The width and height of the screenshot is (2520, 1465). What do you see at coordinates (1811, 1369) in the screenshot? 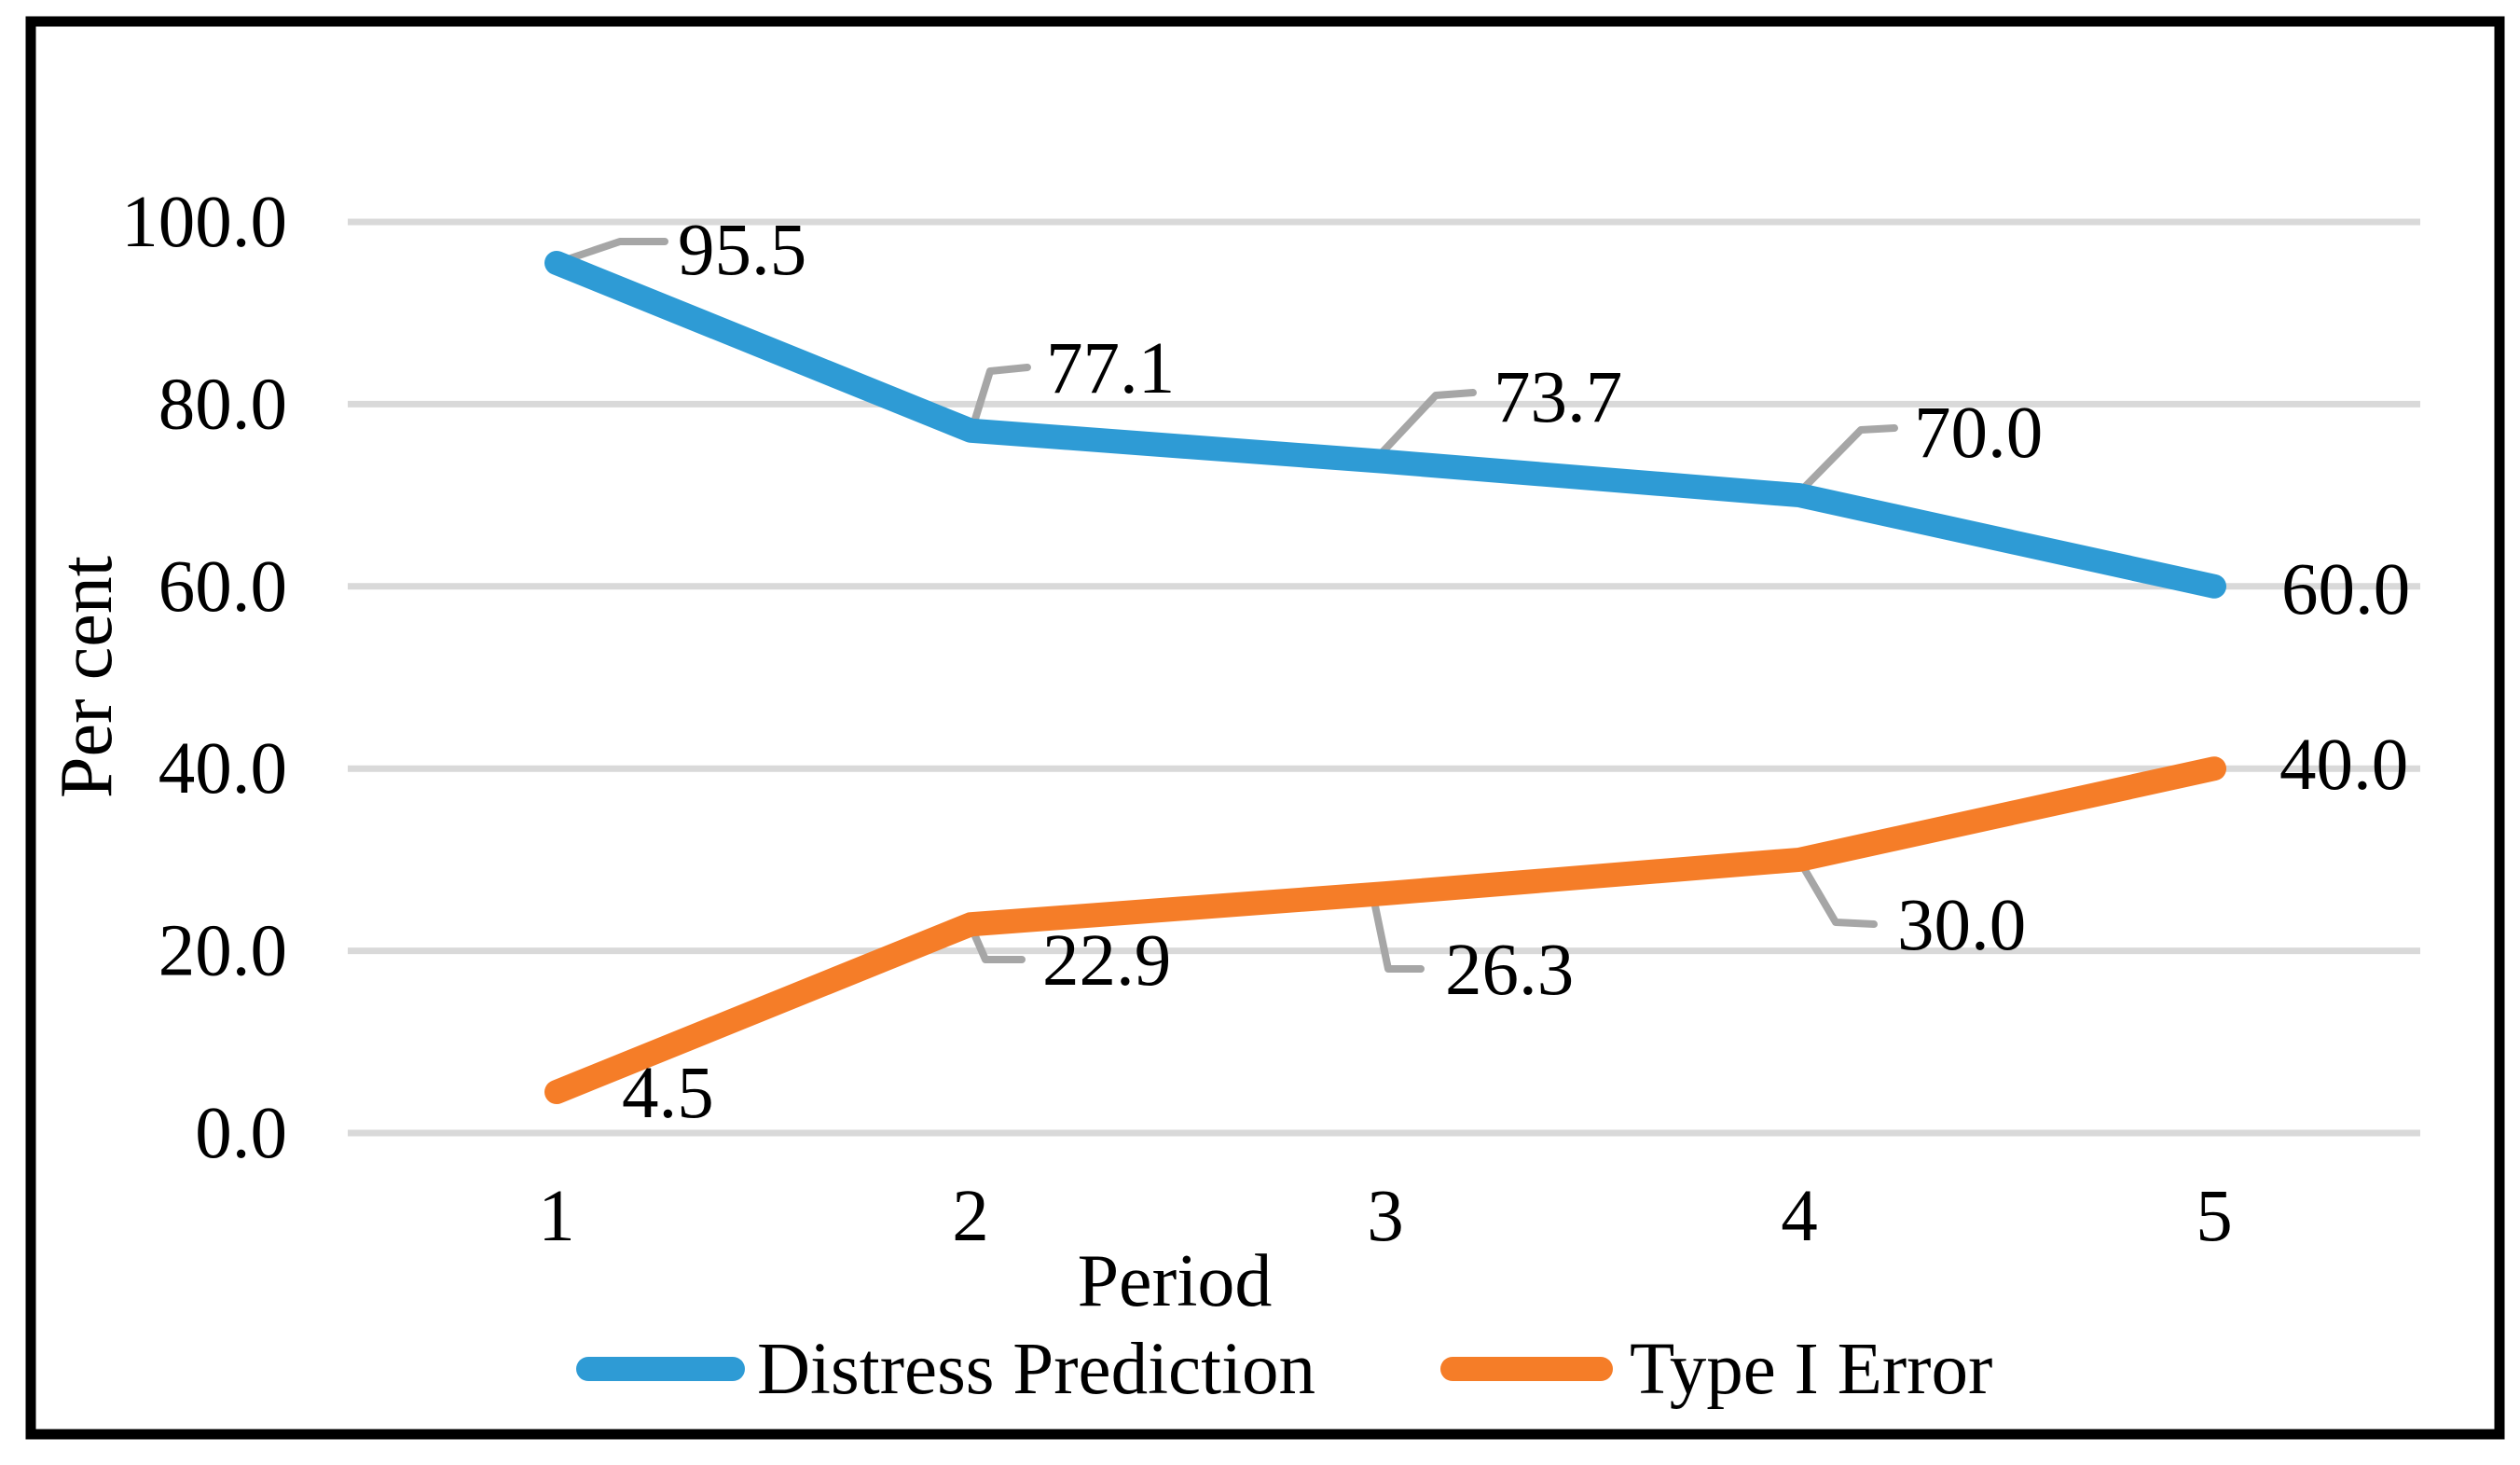
I see `legend-label-type-i-error: Type I Error` at bounding box center [1811, 1369].